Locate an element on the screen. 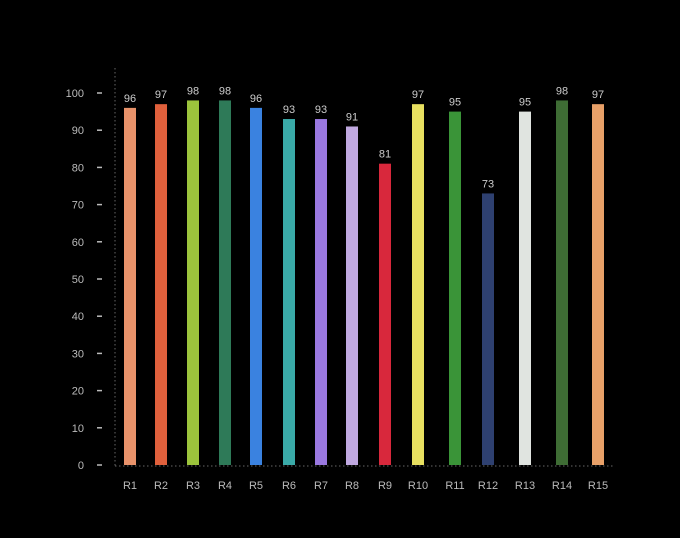 Image resolution: width=680 pixels, height=538 pixels. y-tick-label: 10 is located at coordinates (78, 429).